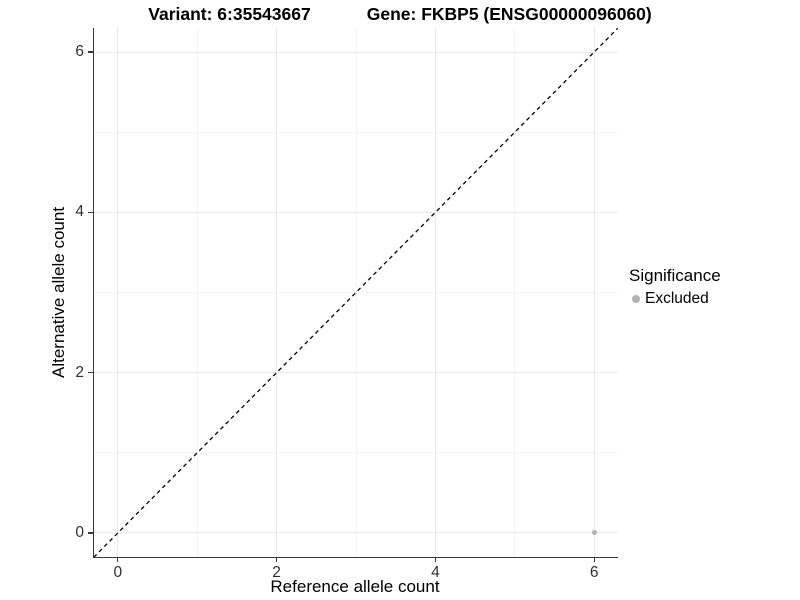 The width and height of the screenshot is (800, 600). I want to click on y-tick-label: 0, so click(79, 532).